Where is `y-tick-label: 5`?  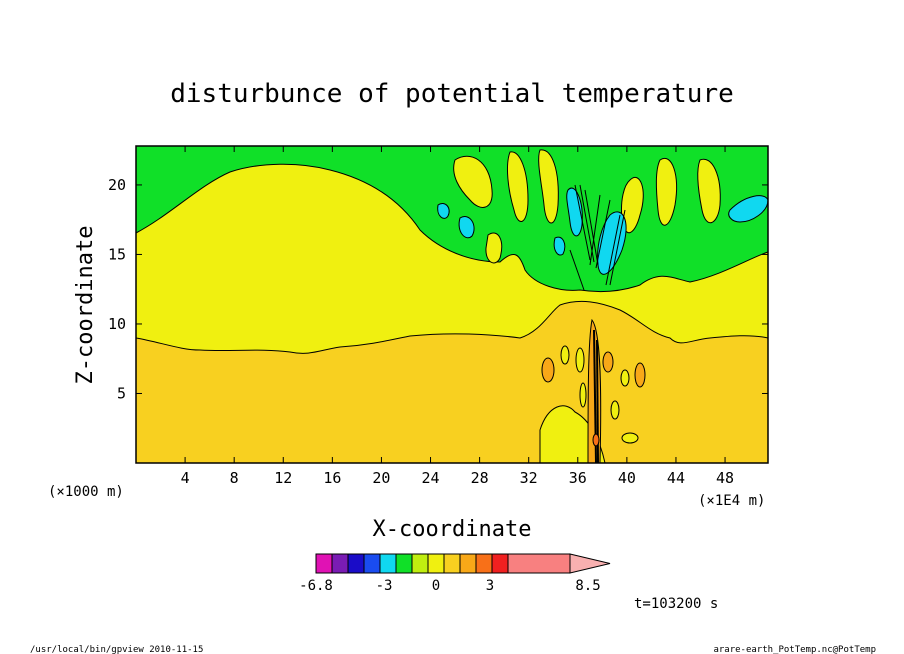 y-tick-label: 5 is located at coordinates (121, 393).